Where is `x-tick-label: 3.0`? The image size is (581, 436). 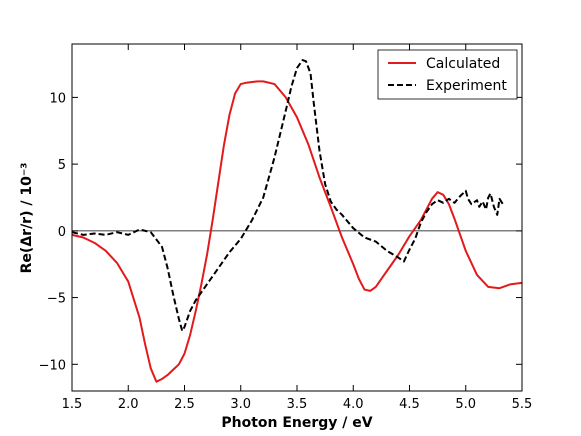
x-tick-label: 3.0 is located at coordinates (240, 404).